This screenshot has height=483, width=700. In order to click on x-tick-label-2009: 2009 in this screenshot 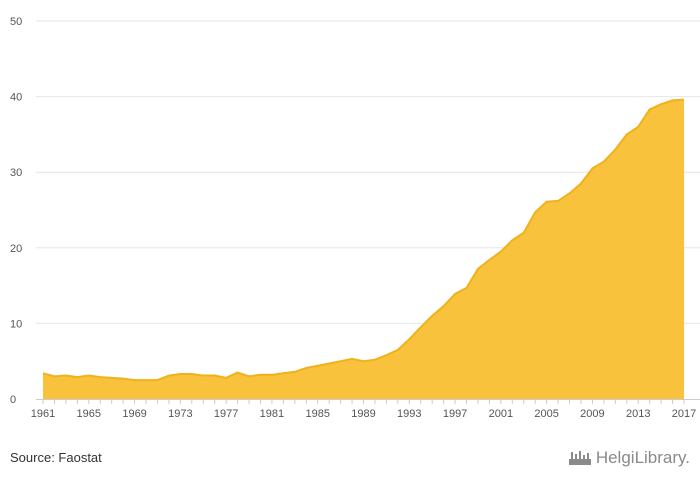, I will do `click(592, 414)`.